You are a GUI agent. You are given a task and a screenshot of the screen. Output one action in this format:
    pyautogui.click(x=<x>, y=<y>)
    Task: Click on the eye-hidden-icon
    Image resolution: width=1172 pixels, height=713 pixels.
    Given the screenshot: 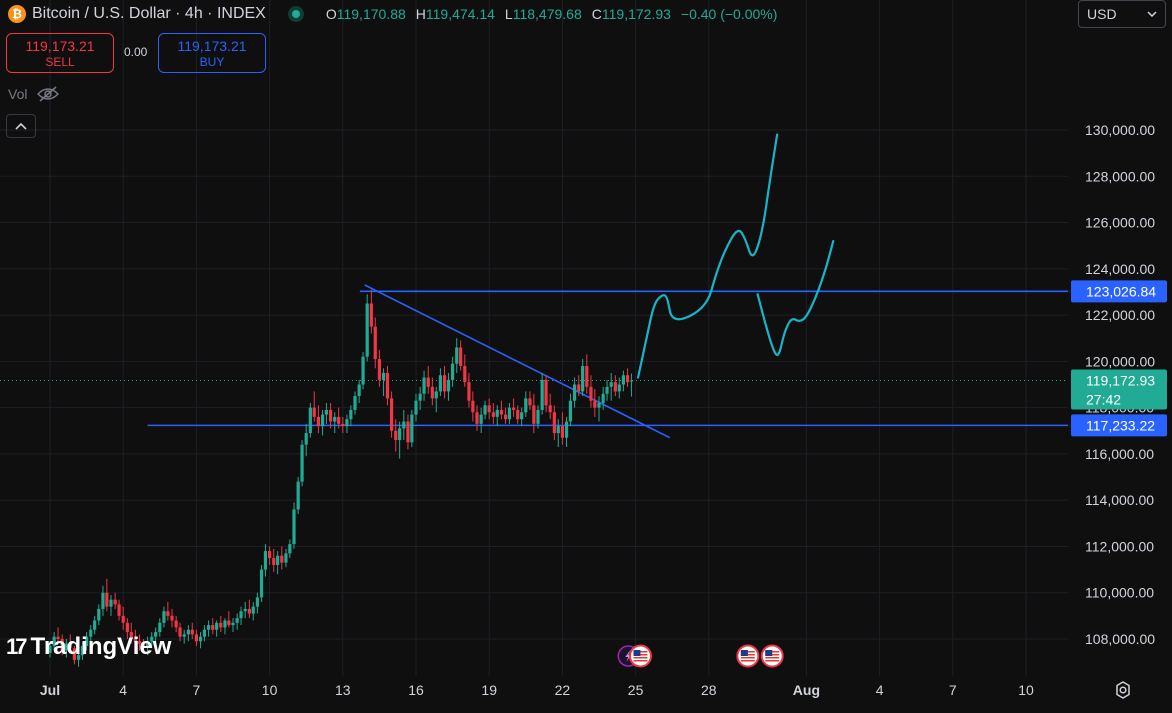 What is the action you would take?
    pyautogui.click(x=48, y=94)
    